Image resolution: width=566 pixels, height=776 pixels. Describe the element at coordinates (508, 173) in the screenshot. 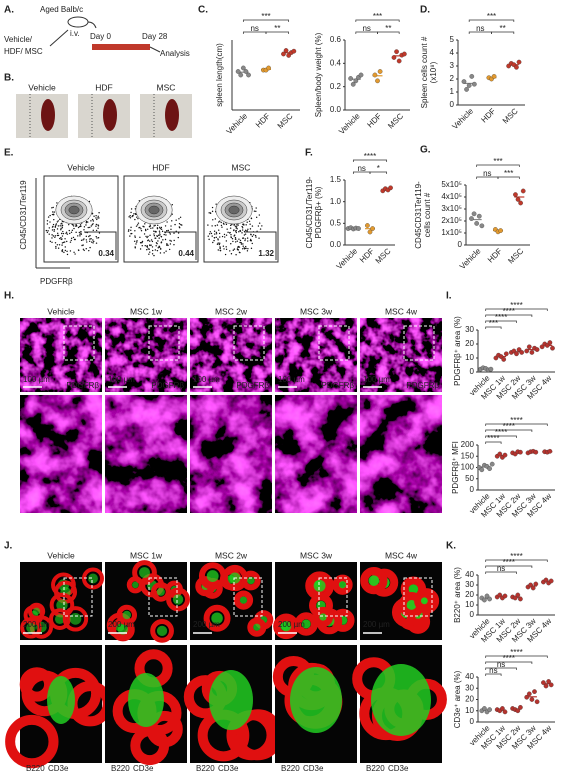

I see `sig-label: ***` at that location.